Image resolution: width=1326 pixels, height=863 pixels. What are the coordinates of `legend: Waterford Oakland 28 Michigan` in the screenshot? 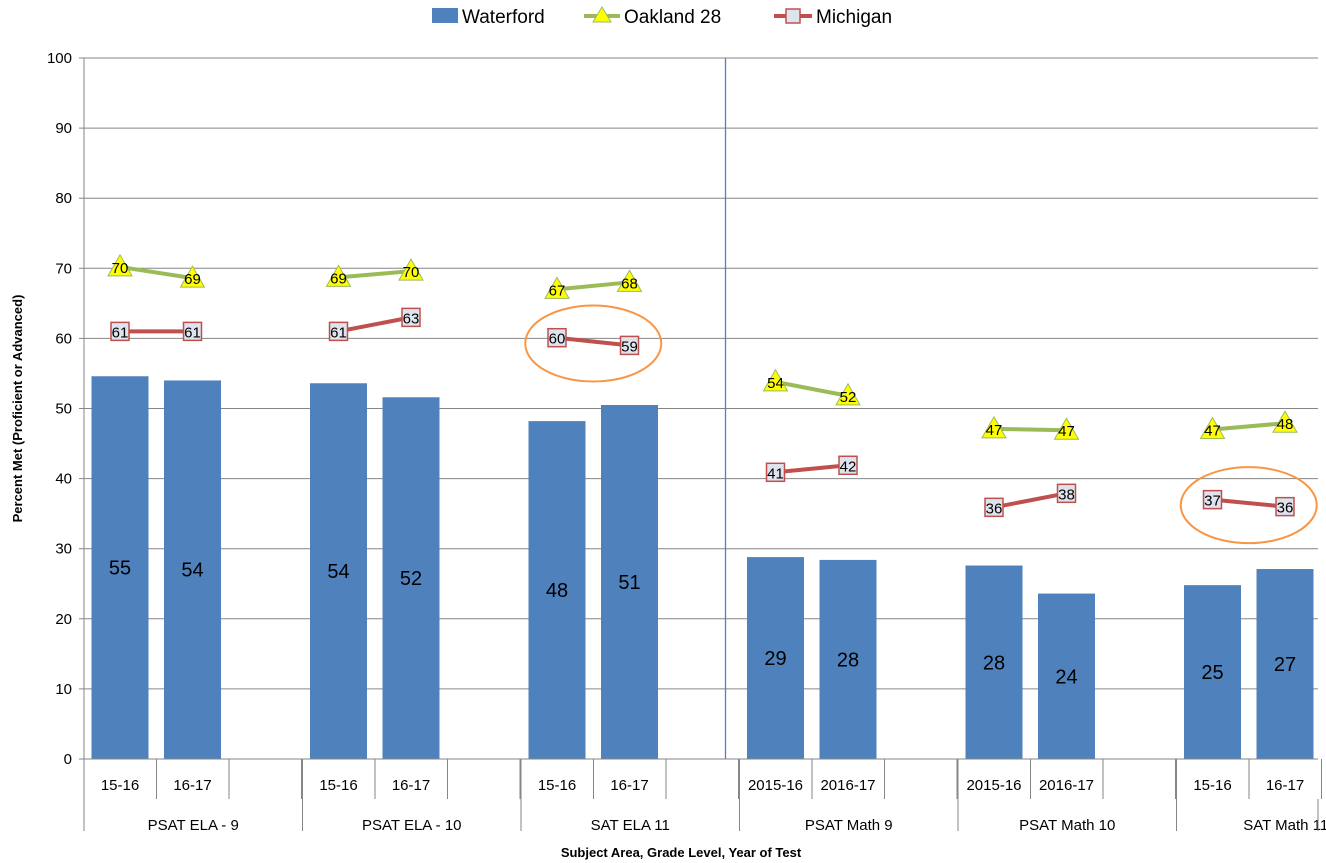 It's located at (662, 17).